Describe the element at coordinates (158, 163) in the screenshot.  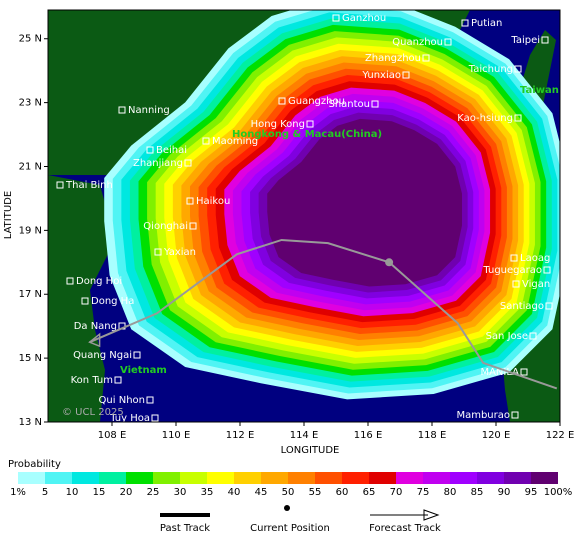
I see `city-label: Zhanjiang` at that location.